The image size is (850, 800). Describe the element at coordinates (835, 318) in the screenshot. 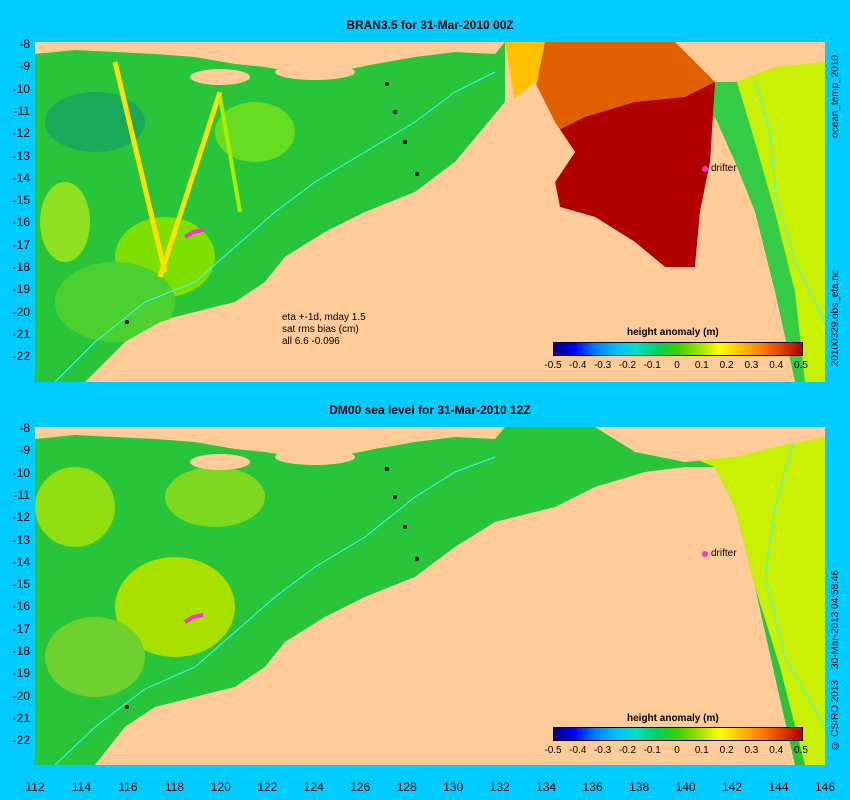

I see `top-file-label: 20100329.obs_eta.nc` at that location.